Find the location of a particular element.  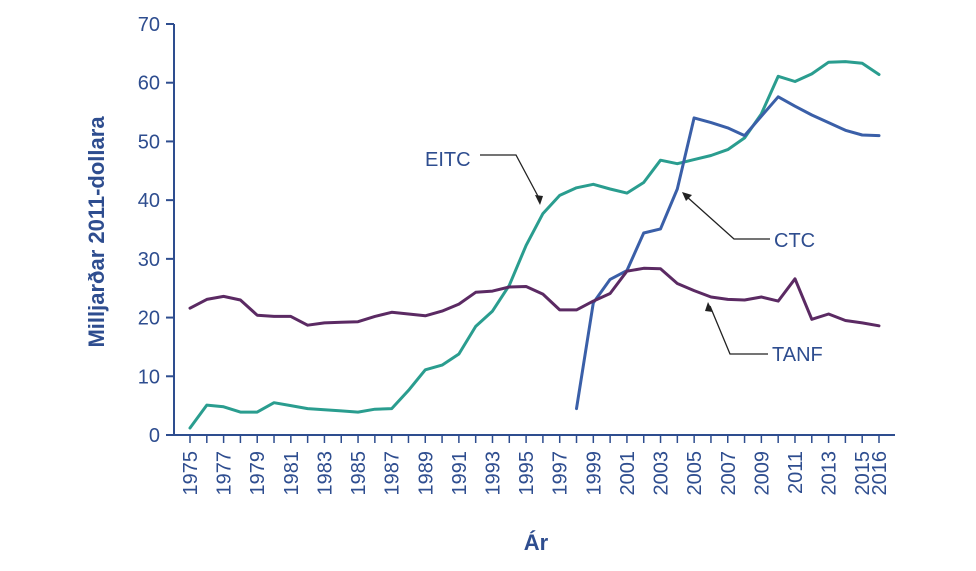

x-tick-label: 2007 is located at coordinates (729, 473).